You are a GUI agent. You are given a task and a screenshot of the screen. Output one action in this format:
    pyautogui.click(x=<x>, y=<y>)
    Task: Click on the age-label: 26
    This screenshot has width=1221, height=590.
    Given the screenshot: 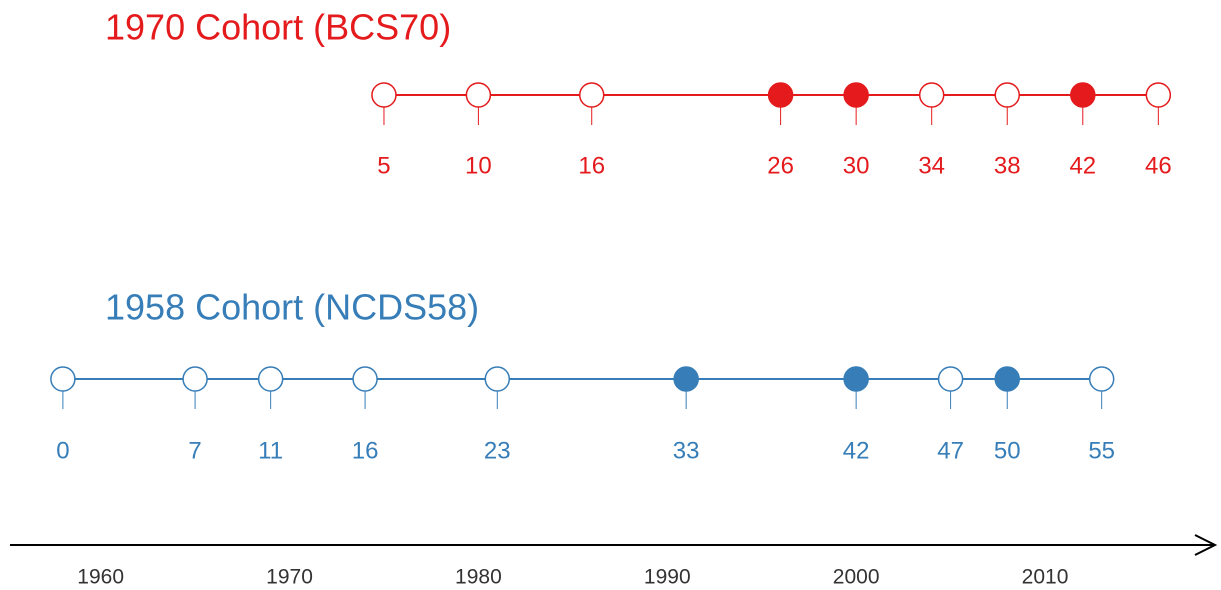 What is the action you would take?
    pyautogui.click(x=780, y=165)
    